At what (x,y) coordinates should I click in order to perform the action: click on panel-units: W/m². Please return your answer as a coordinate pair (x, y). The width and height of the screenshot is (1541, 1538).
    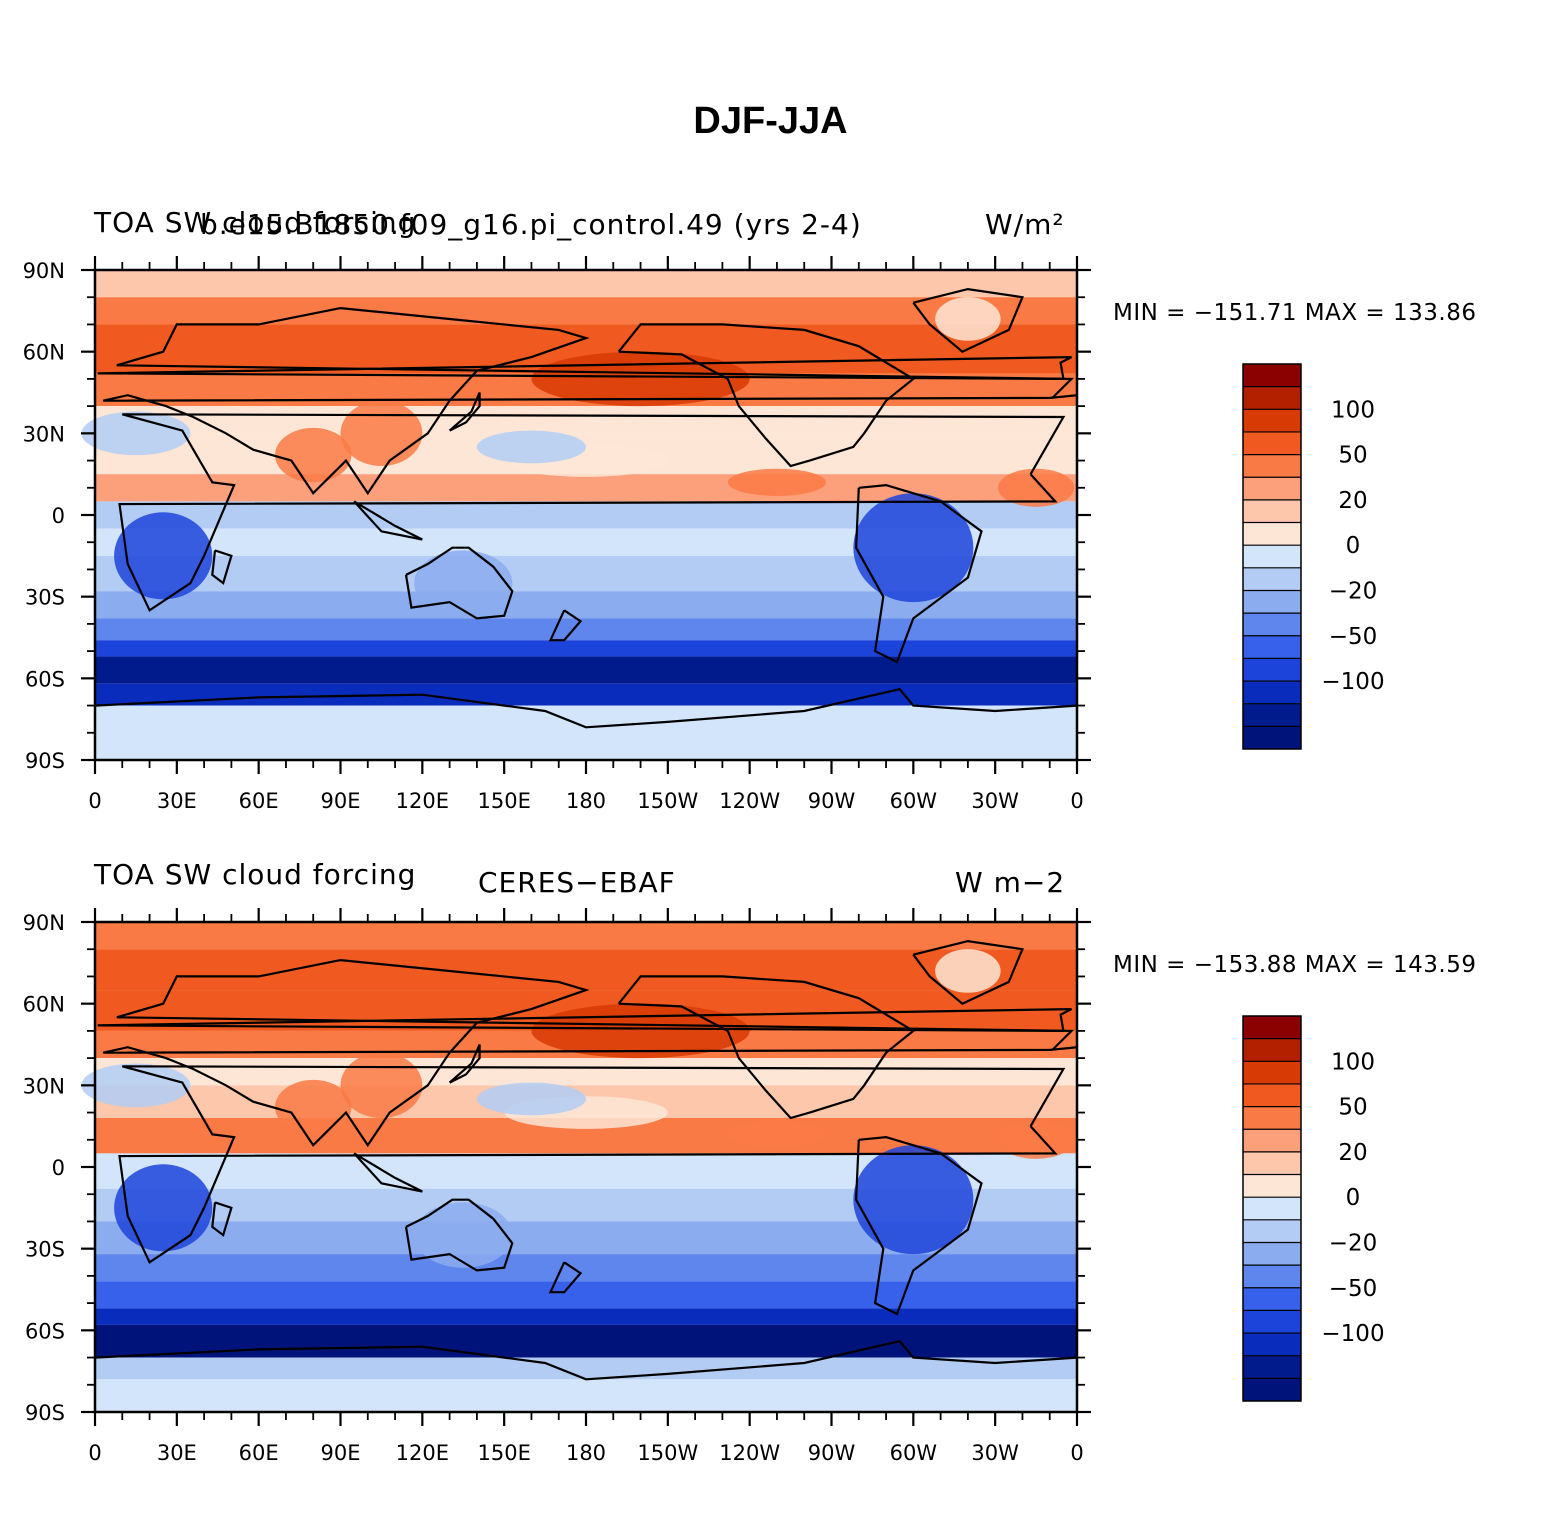
    Looking at the image, I should click on (1025, 224).